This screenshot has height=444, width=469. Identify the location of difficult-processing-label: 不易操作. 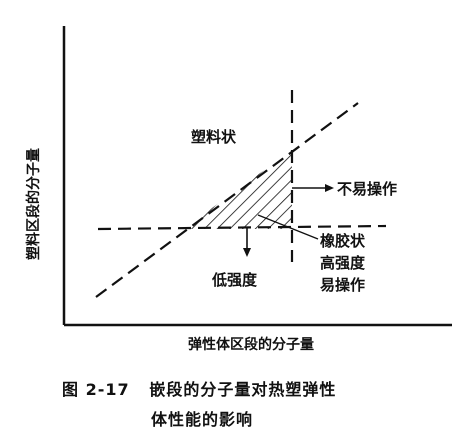
(367, 189).